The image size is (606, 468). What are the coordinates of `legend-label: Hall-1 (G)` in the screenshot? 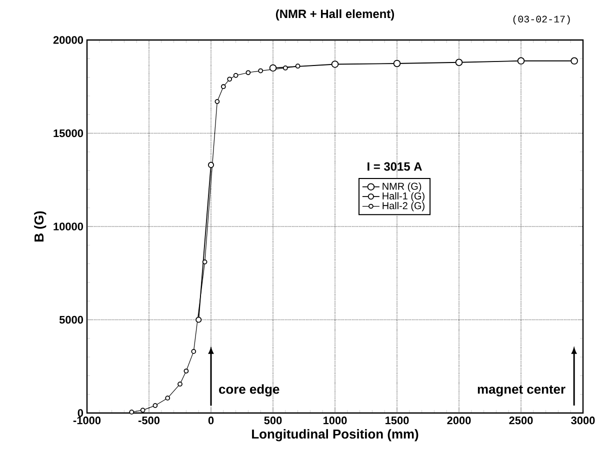 It's located at (403, 197).